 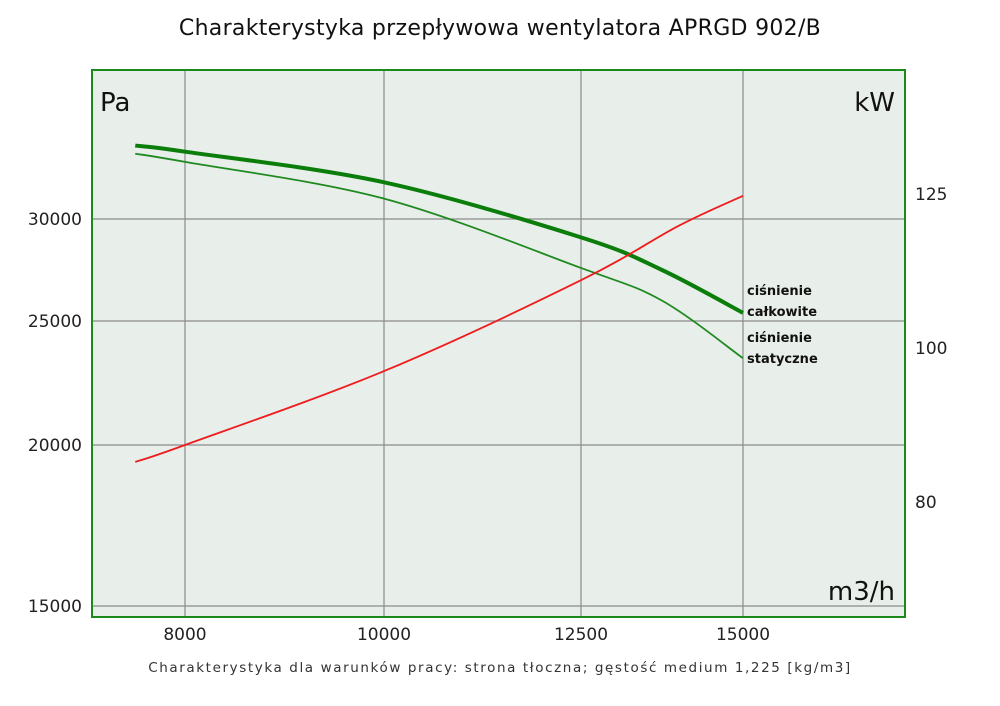 What do you see at coordinates (782, 312) in the screenshot?
I see `curve-label: całkowite` at bounding box center [782, 312].